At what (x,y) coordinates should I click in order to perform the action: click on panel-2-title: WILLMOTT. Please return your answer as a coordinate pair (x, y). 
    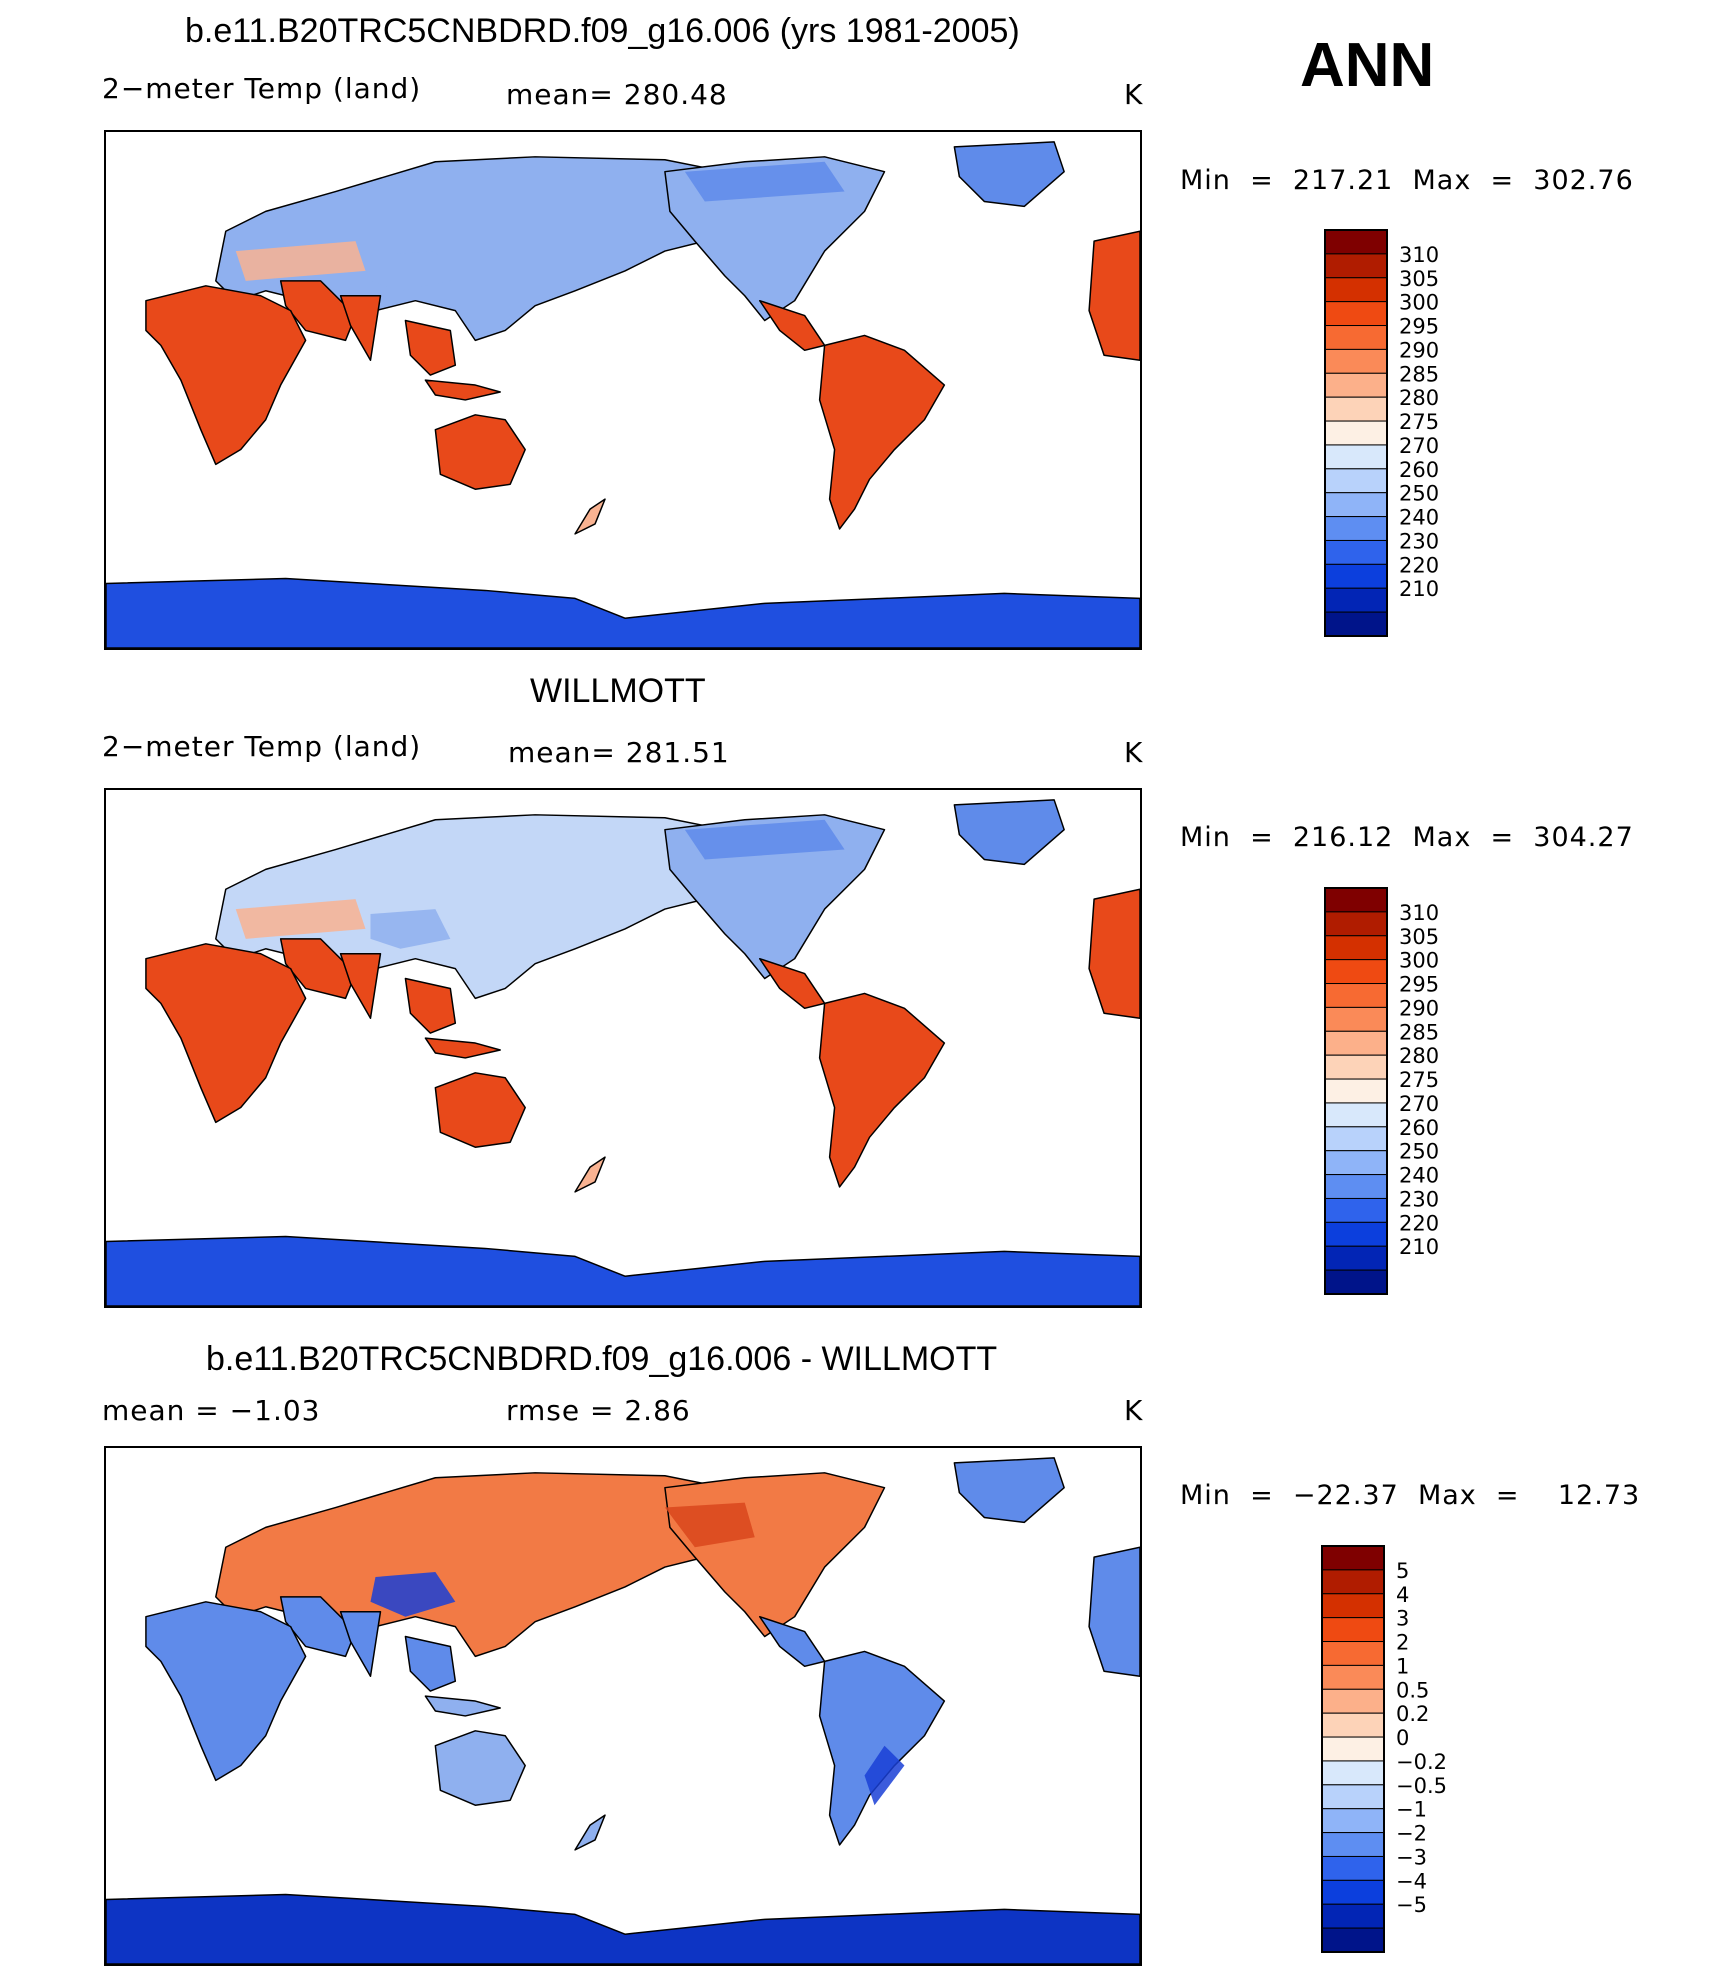
    Looking at the image, I should click on (618, 691).